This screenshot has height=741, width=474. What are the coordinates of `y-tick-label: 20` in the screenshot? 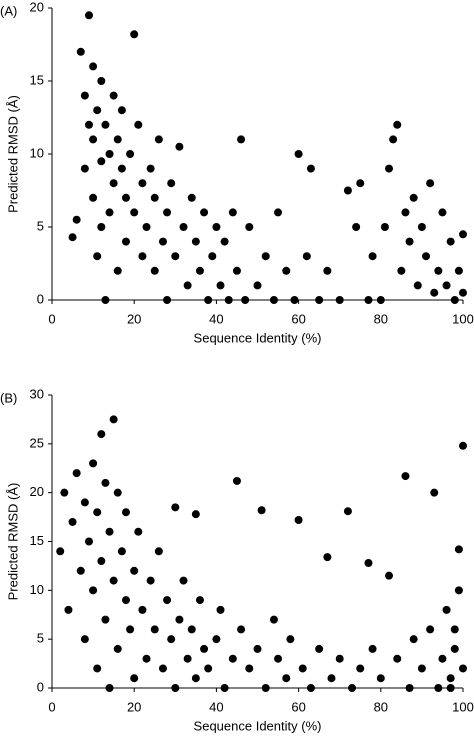 It's located at (37, 7).